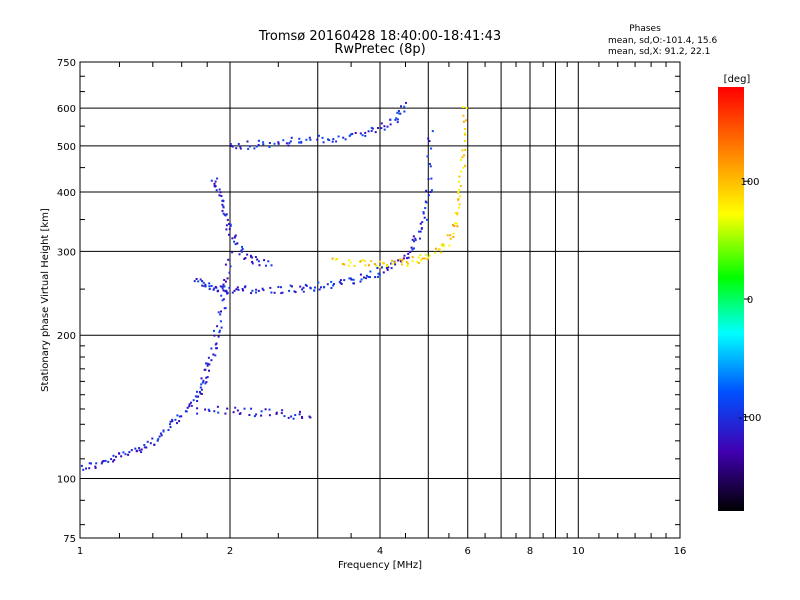  What do you see at coordinates (731, 299) in the screenshot?
I see `colorbar` at bounding box center [731, 299].